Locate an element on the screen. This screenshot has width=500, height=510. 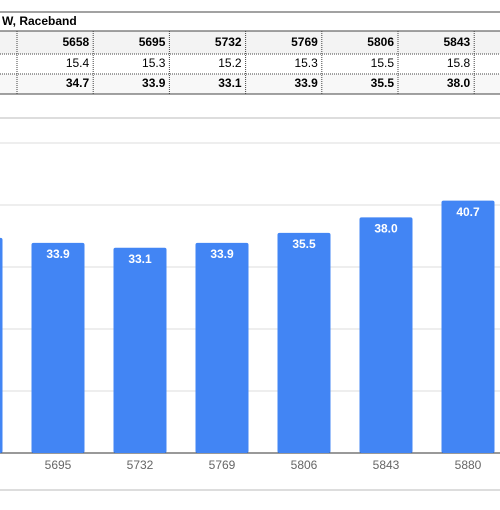
cell: 15.8 is located at coordinates (459, 63).